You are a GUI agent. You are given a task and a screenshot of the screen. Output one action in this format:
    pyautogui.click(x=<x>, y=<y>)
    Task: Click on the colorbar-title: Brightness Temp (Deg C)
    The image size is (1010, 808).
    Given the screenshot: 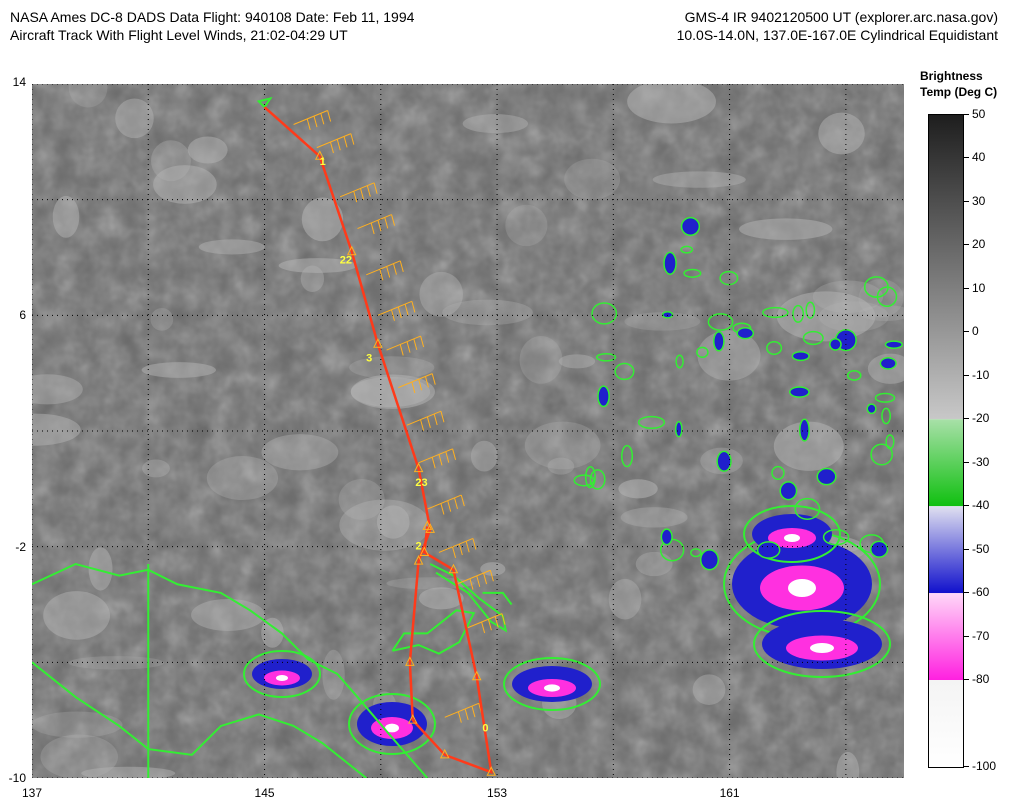 What is the action you would take?
    pyautogui.click(x=958, y=84)
    